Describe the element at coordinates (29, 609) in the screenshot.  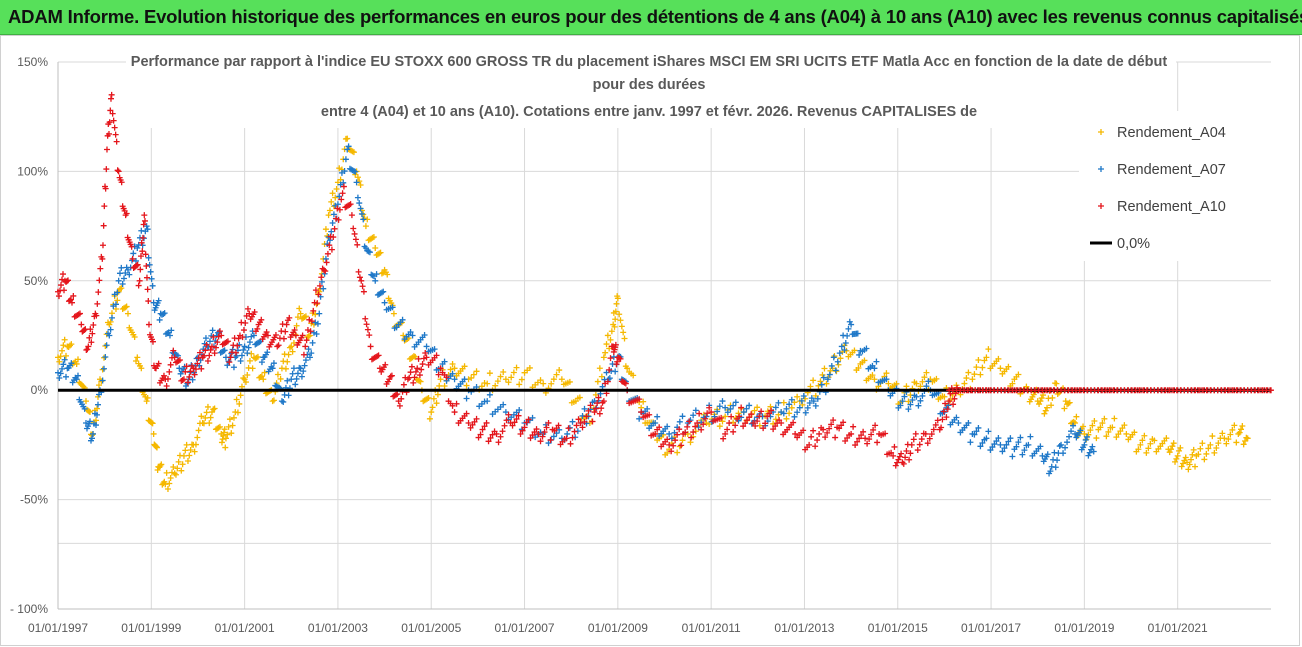
I see `y-tick-label: - 100%` at that location.